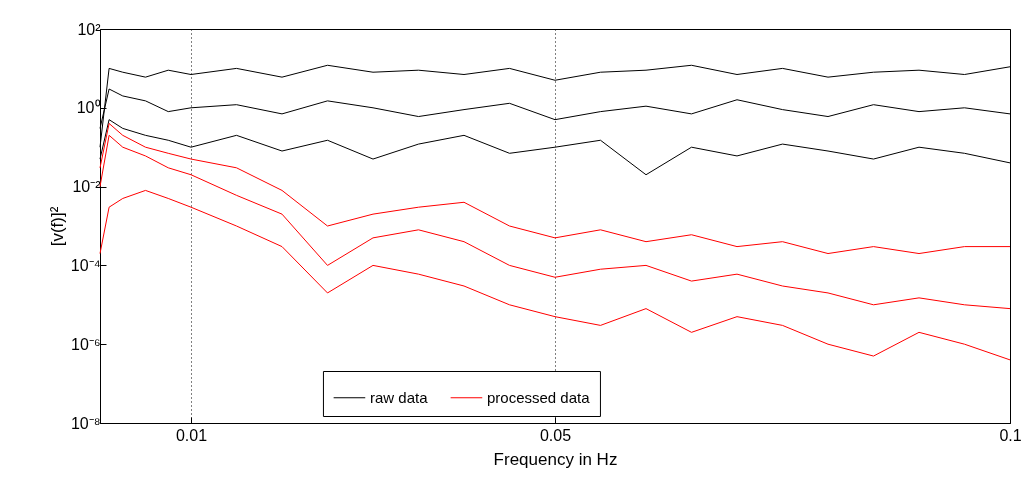 The image size is (1027, 487). What do you see at coordinates (399, 397) in the screenshot?
I see `legend-label: raw data` at bounding box center [399, 397].